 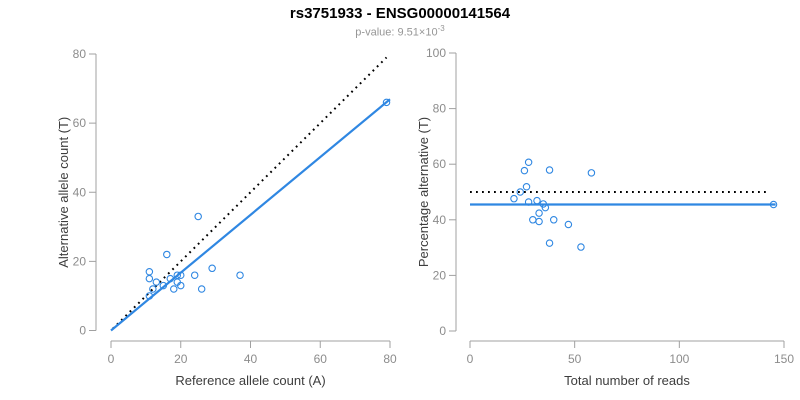 What do you see at coordinates (575, 359) in the screenshot?
I see `percentage-alternative-scatter-x-tick-label: 50` at bounding box center [575, 359].